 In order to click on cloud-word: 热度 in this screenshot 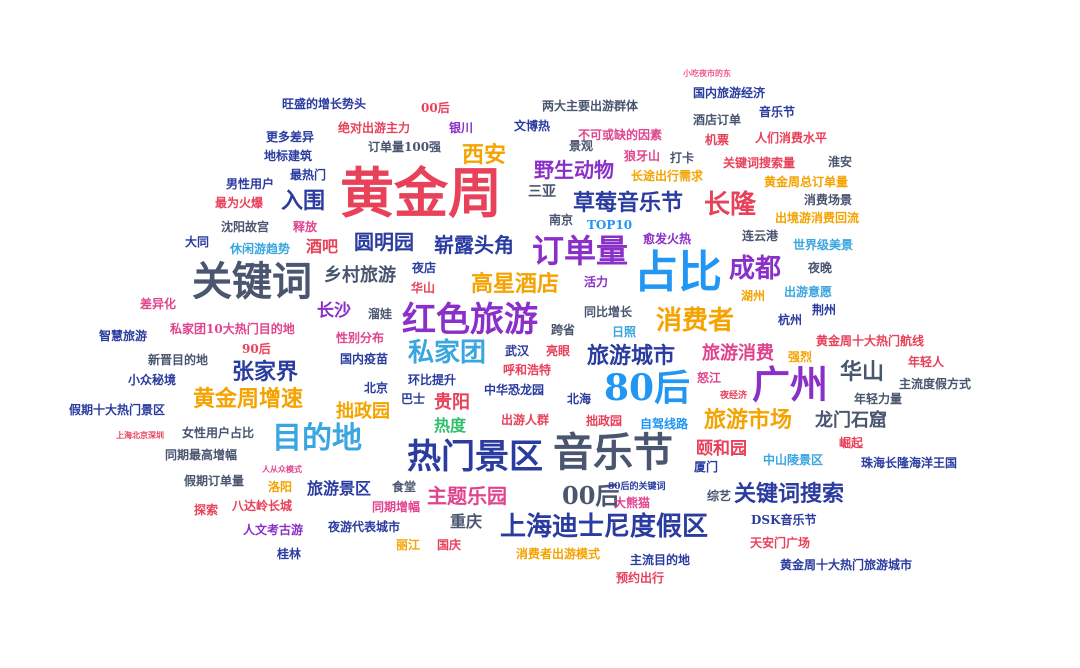, I will do `click(450, 425)`.